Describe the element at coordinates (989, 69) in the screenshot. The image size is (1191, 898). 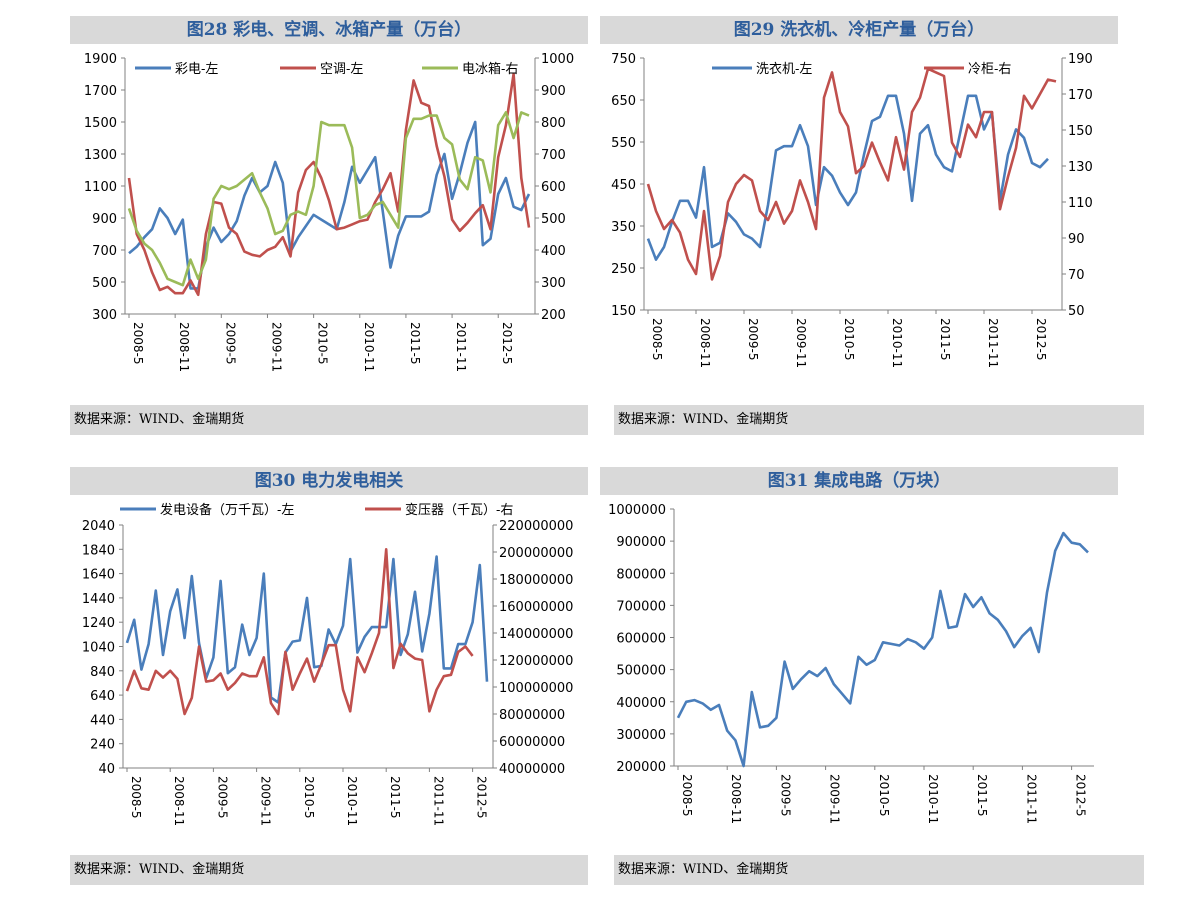
I see `legend-label-2: 冷柜-右` at that location.